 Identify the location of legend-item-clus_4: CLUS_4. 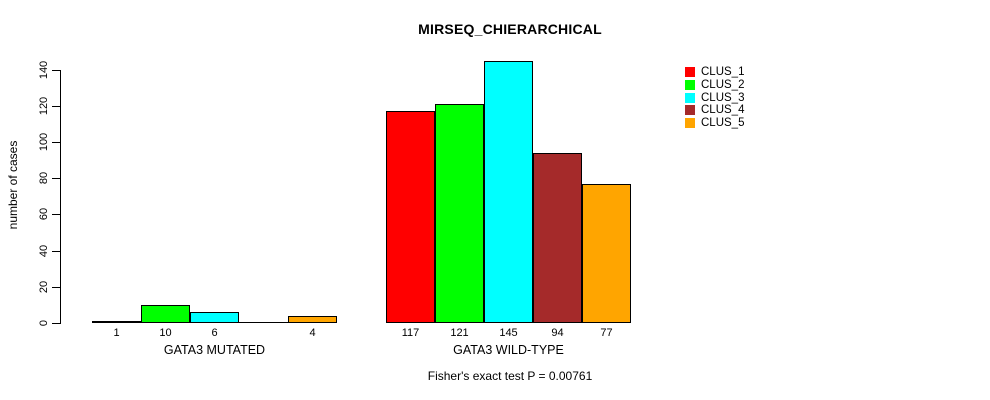
(714, 110).